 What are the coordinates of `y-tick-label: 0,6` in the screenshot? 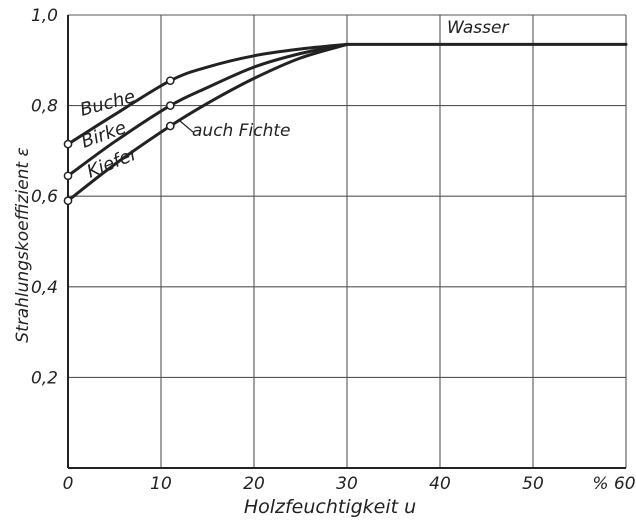 It's located at (44, 197).